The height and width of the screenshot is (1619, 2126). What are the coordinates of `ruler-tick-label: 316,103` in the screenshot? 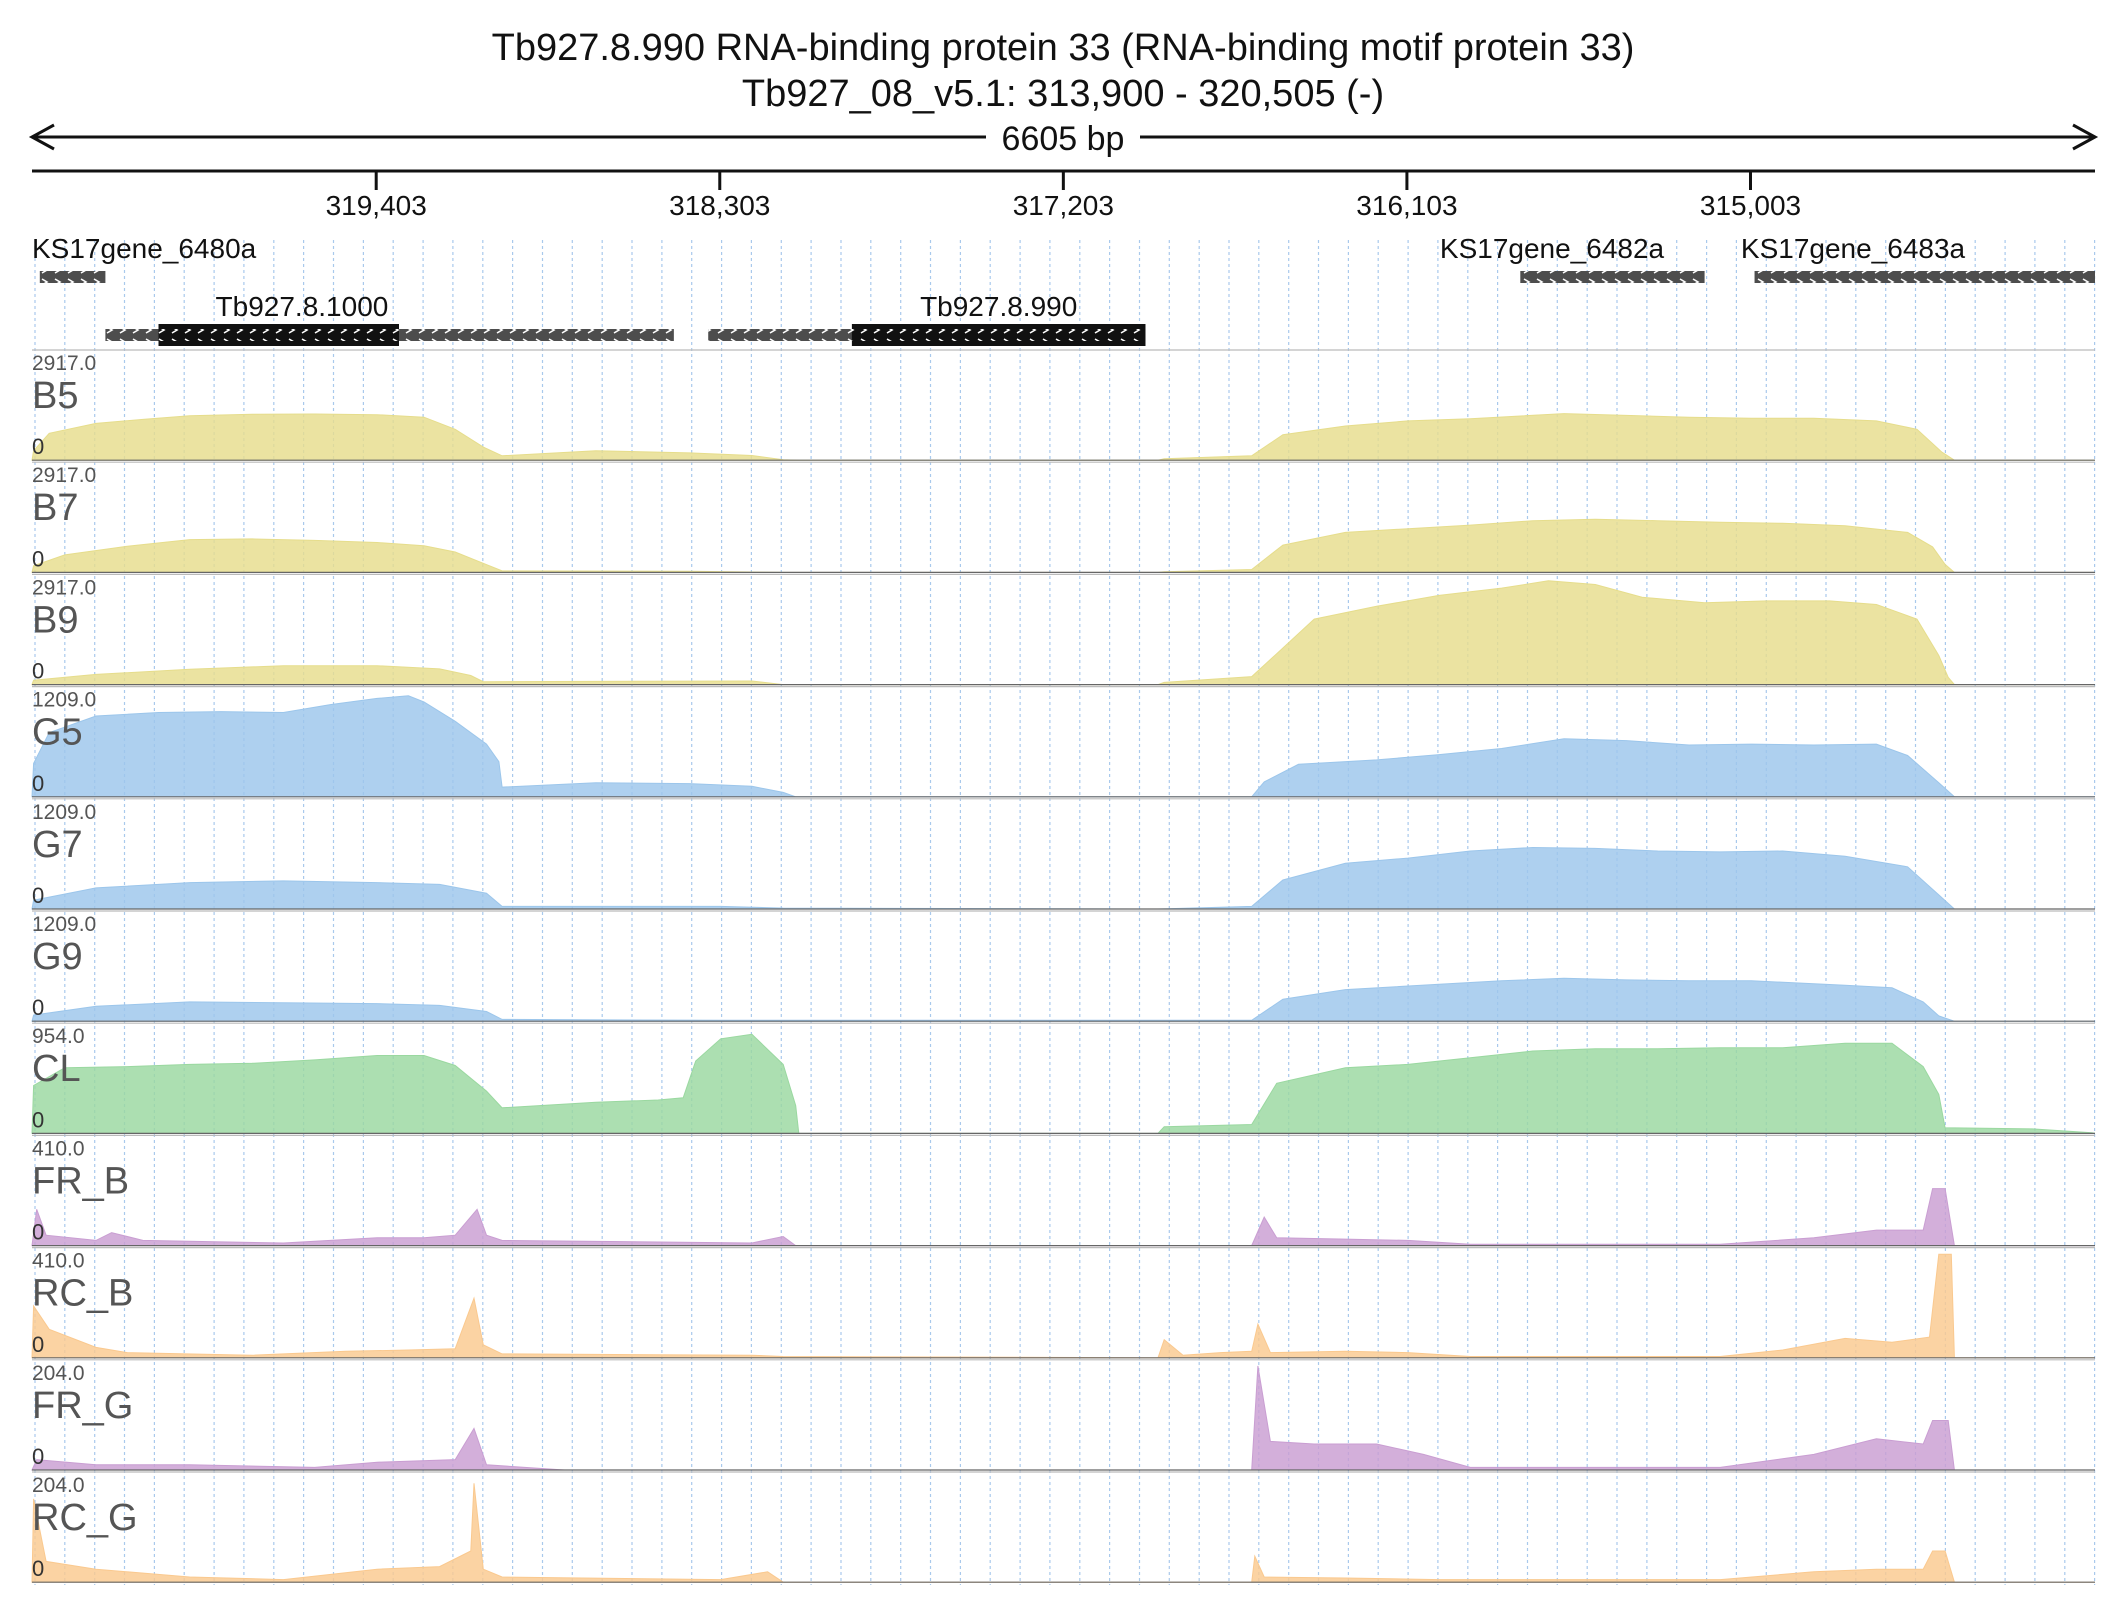 It's located at (1406, 205).